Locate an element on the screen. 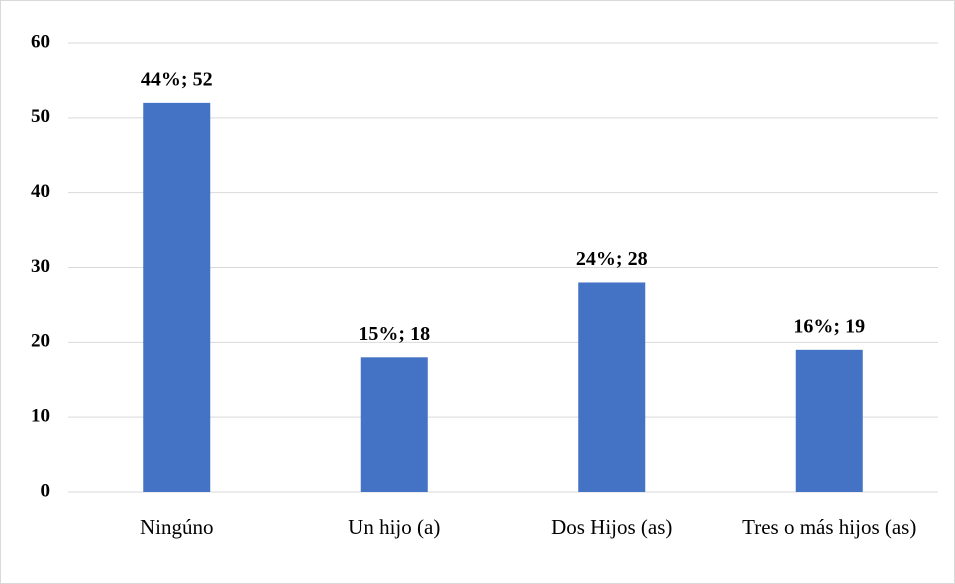 The image size is (955, 584). x-tick-label: Dos Hijos (as) is located at coordinates (612, 527).